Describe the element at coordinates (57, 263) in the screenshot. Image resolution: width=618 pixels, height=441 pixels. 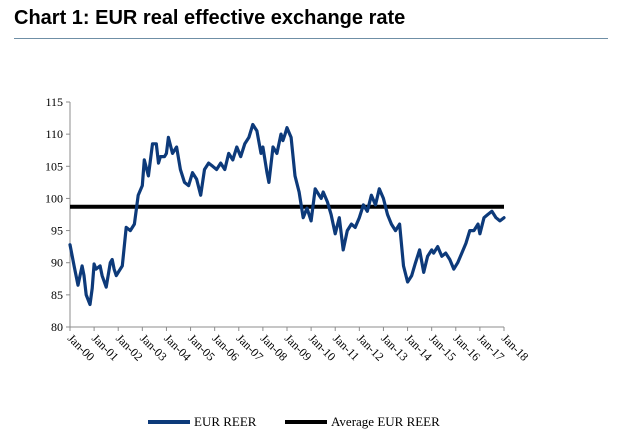
I see `y-tick-label: 90` at that location.